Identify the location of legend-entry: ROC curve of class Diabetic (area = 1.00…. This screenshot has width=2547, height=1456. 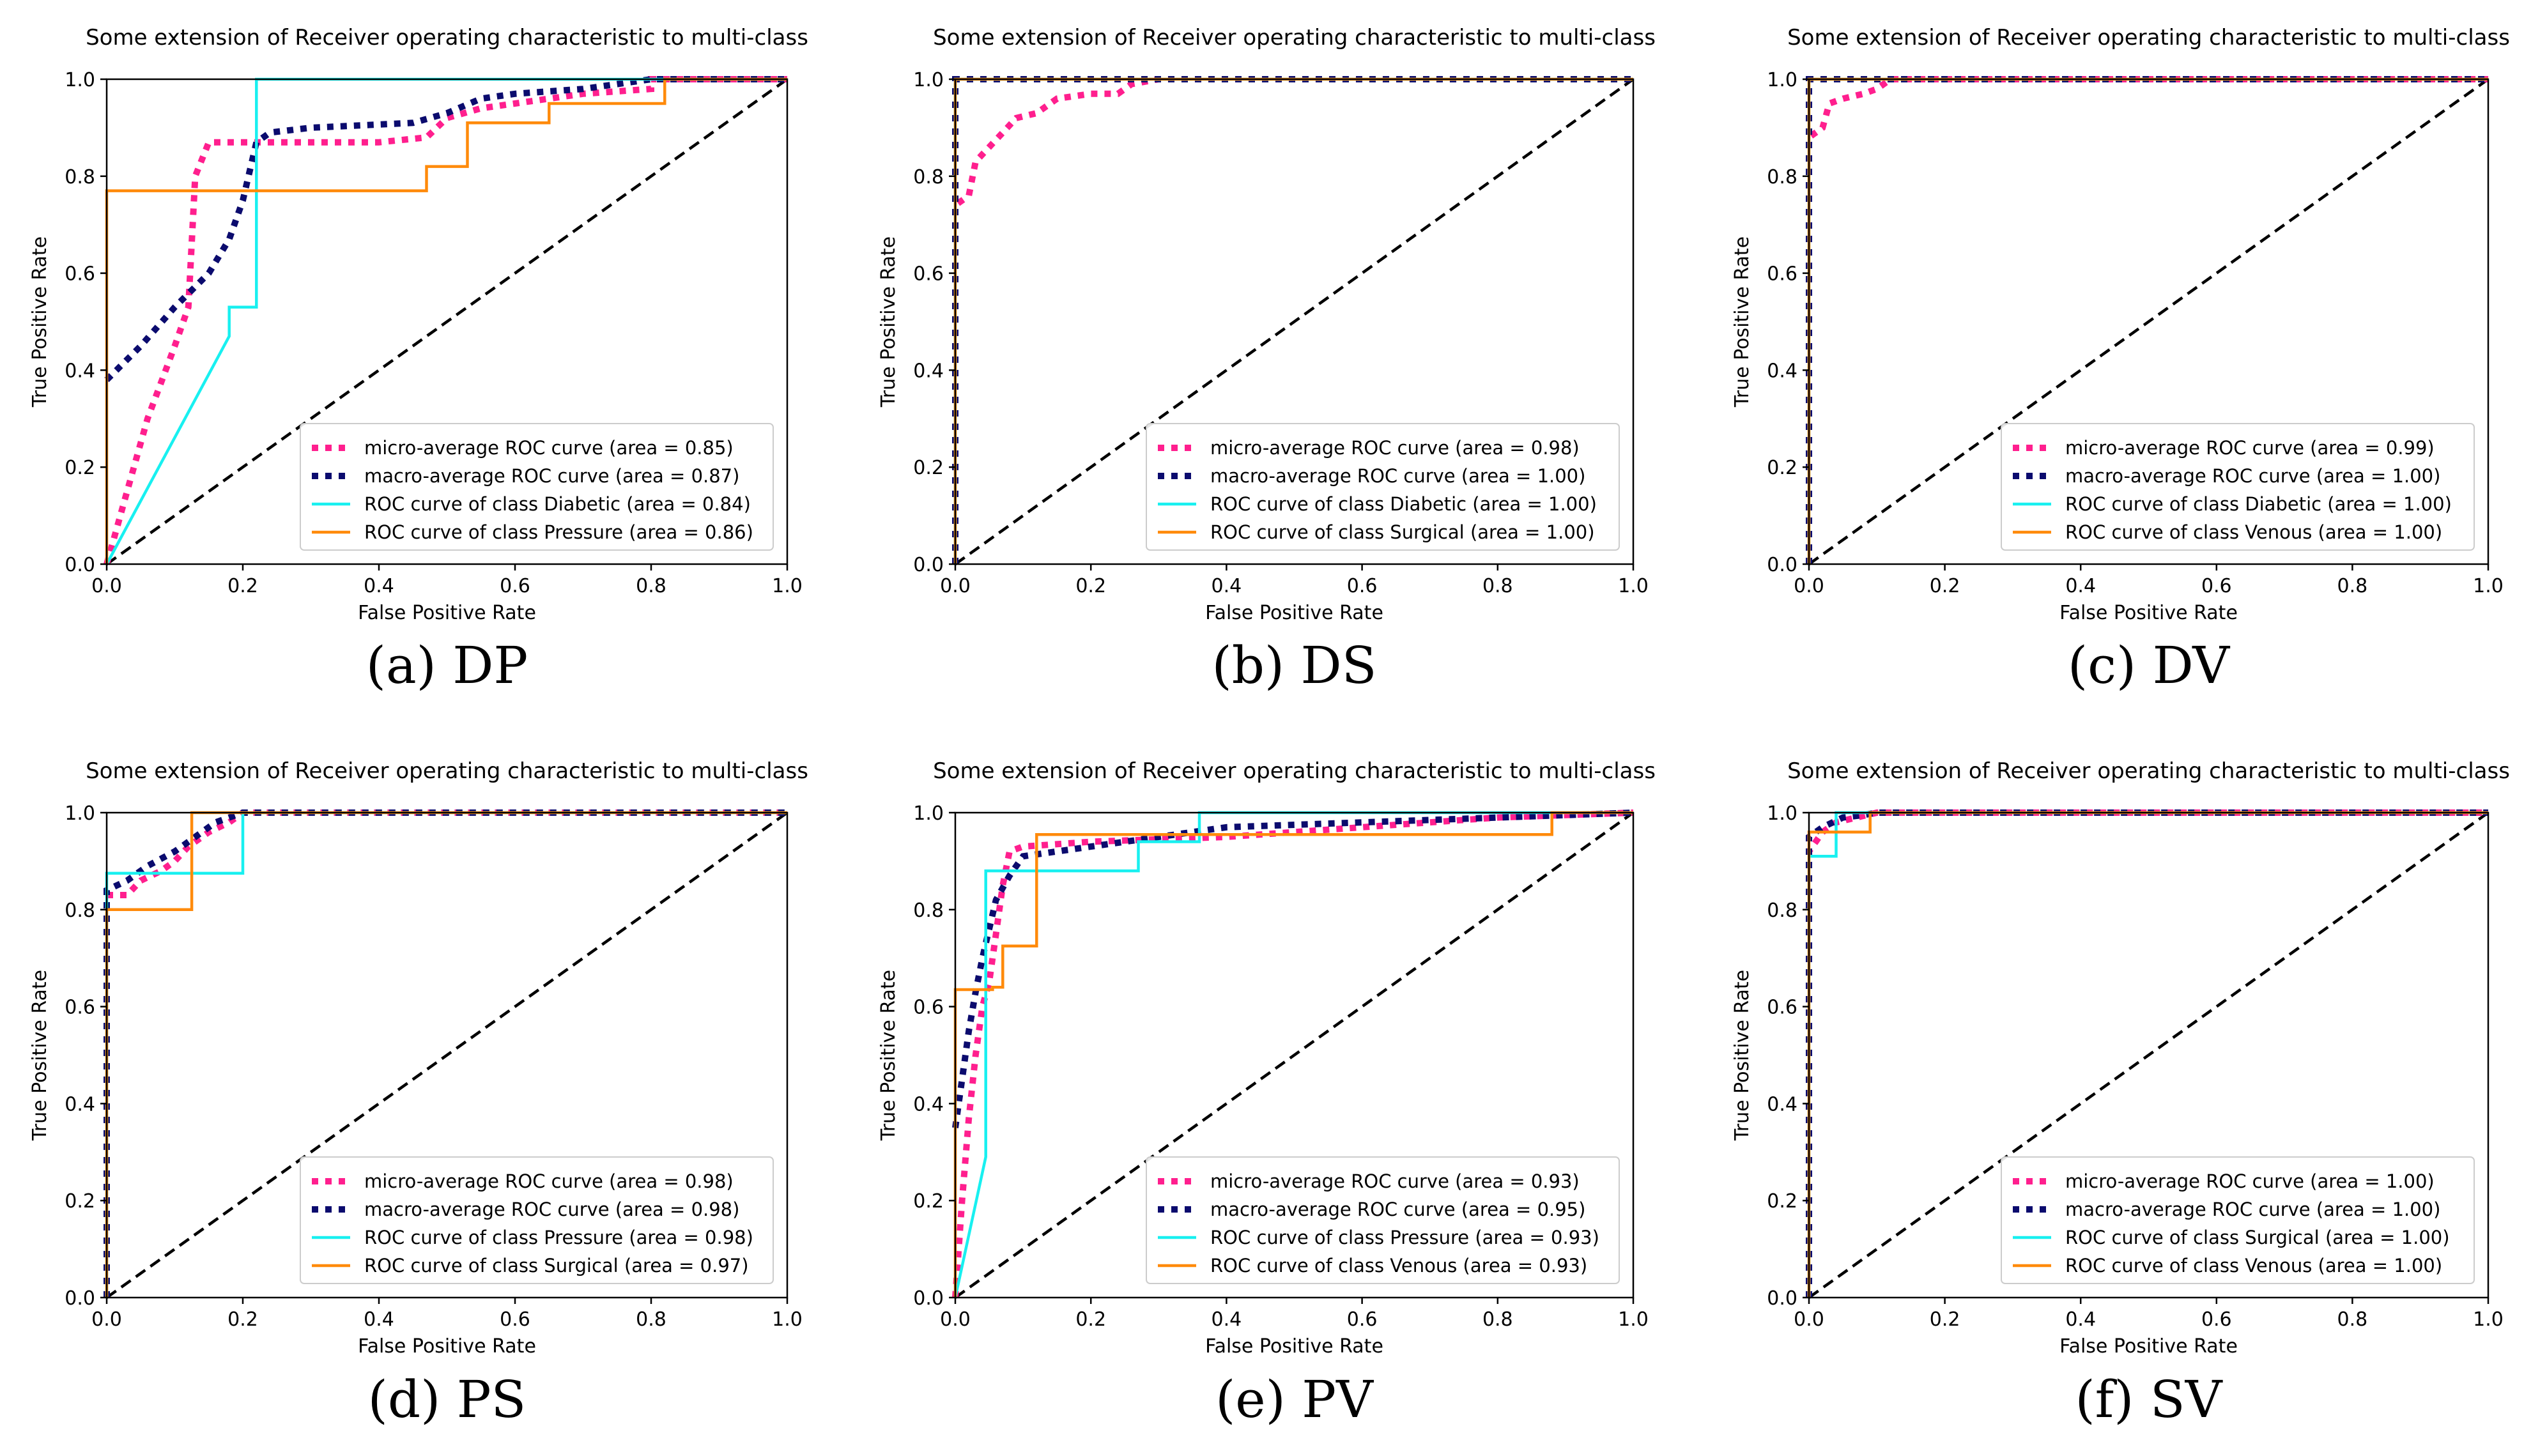
(2259, 504).